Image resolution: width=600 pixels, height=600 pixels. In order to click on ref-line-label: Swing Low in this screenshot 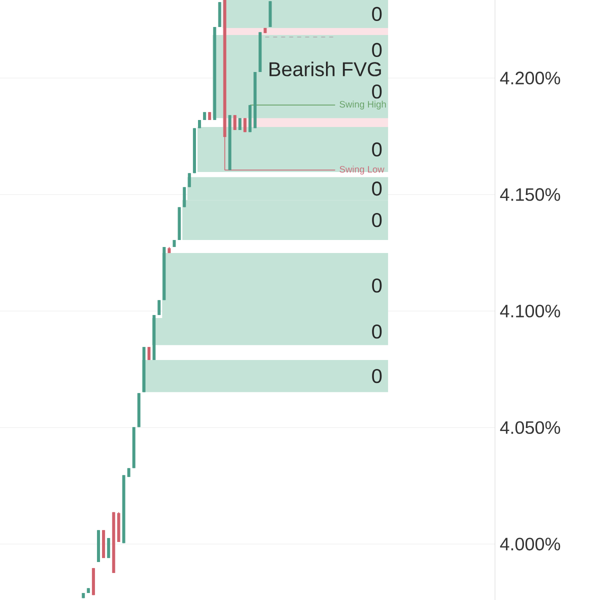, I will do `click(362, 170)`.